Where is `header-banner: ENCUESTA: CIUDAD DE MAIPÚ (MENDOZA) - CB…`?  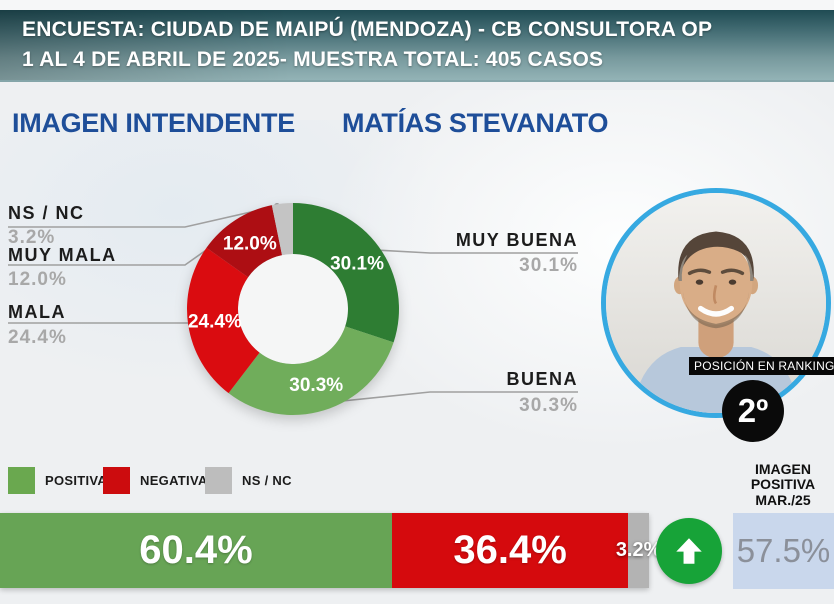
header-banner: ENCUESTA: CIUDAD DE MAIPÚ (MENDOZA) - CB… is located at coordinates (417, 46).